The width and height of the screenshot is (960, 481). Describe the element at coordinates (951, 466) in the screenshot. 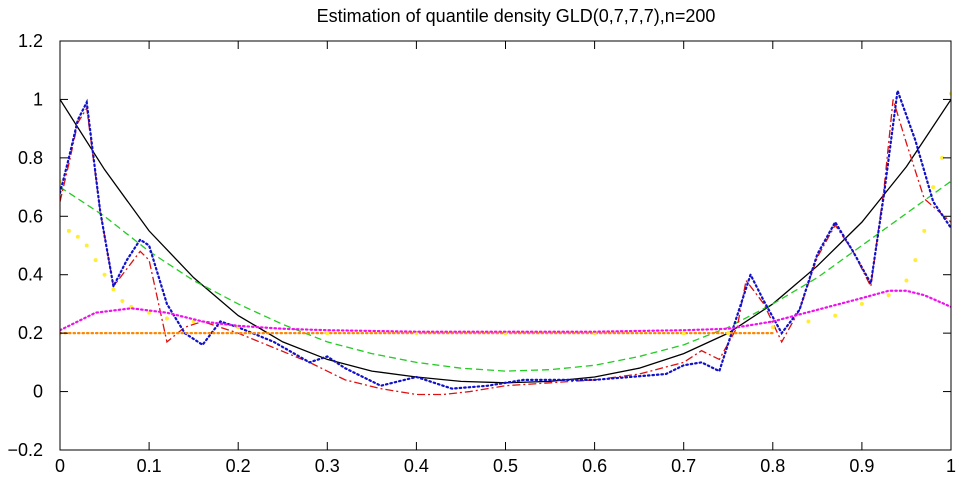

I see `x-tick-label: 1` at that location.